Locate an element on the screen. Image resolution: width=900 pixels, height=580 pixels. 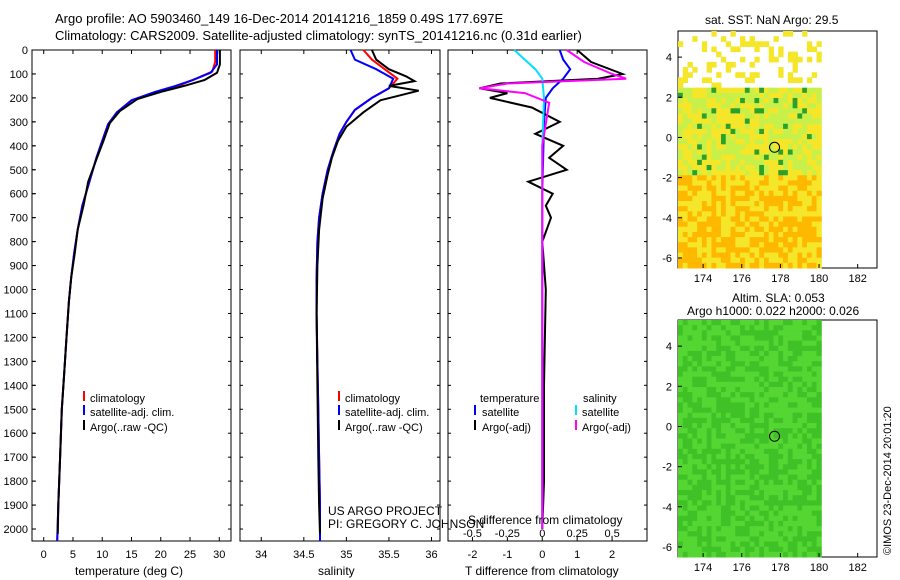
x-tick-label: 34 is located at coordinates (261, 555).